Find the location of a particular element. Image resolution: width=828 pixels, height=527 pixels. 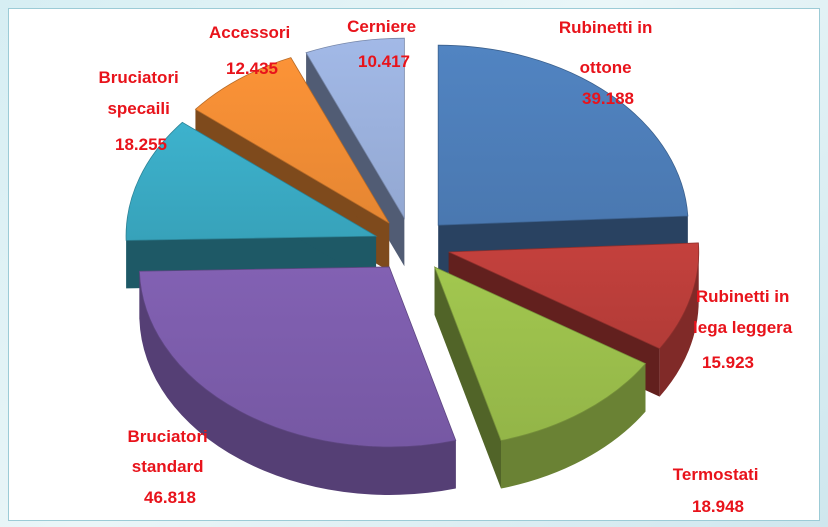

slice-bruciatori-standard is located at coordinates (297, 357).